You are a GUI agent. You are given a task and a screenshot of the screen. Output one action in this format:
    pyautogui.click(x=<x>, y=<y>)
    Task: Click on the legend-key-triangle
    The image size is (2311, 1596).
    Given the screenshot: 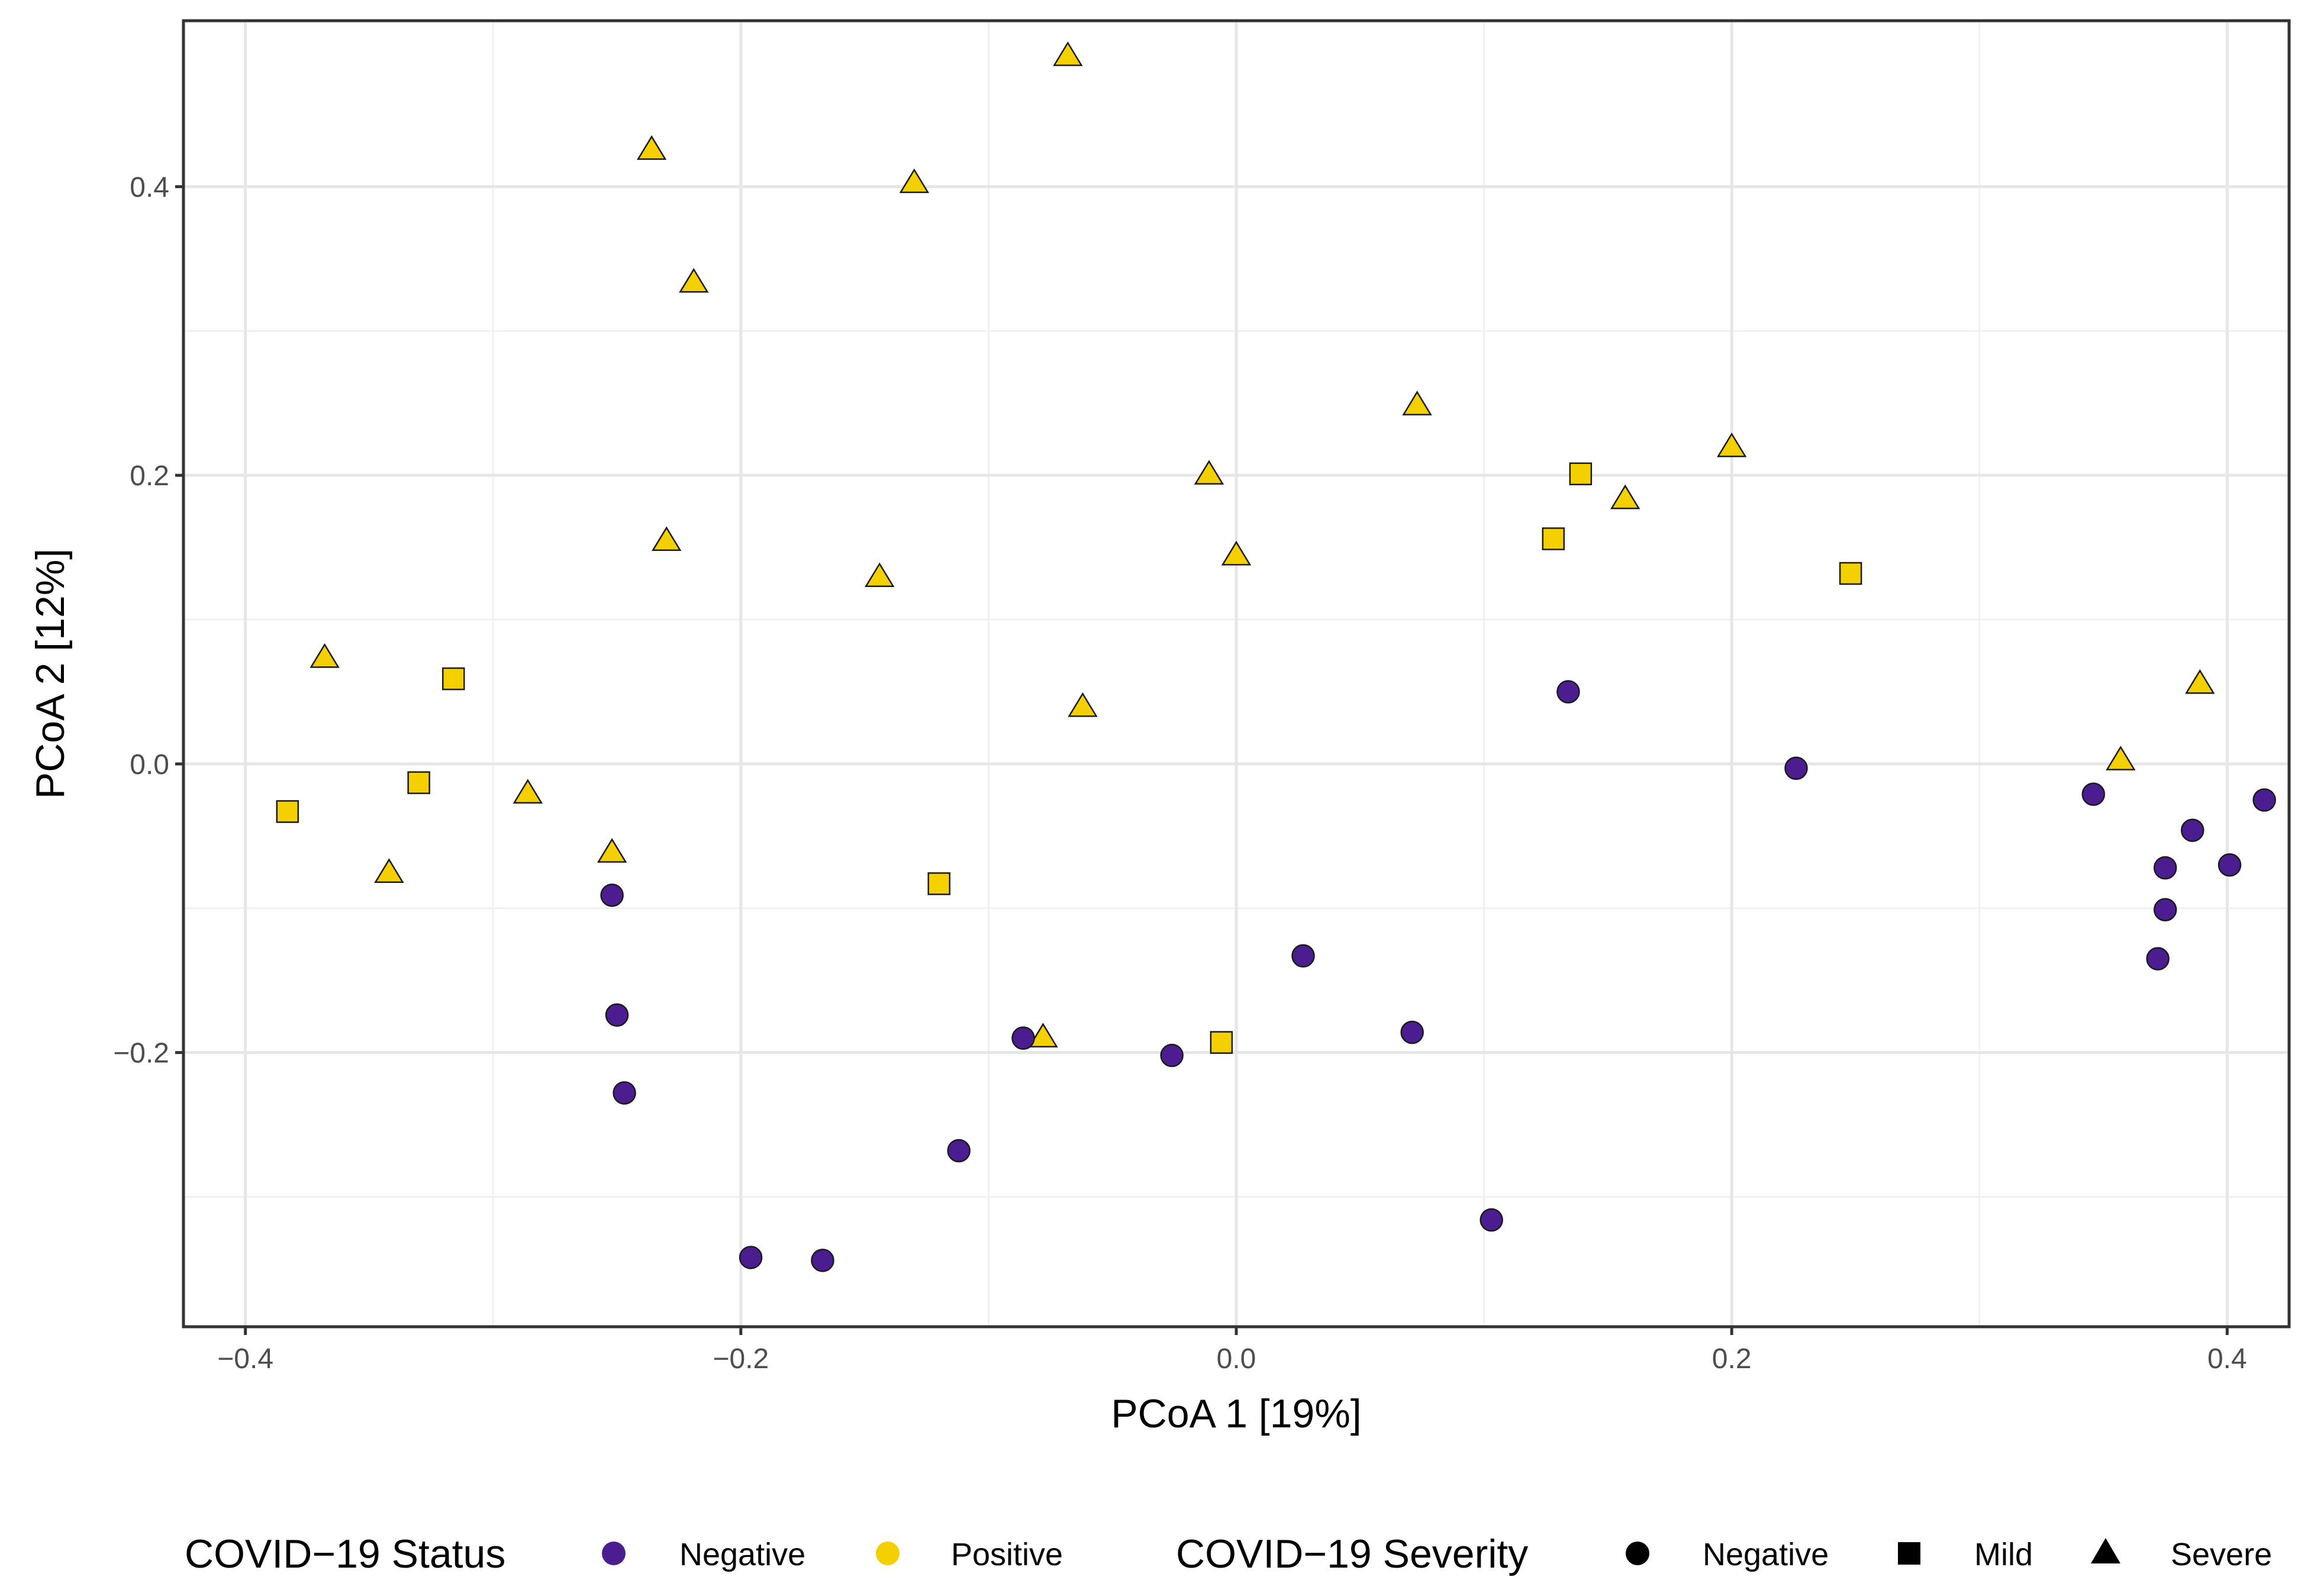 What is the action you would take?
    pyautogui.click(x=2105, y=1550)
    